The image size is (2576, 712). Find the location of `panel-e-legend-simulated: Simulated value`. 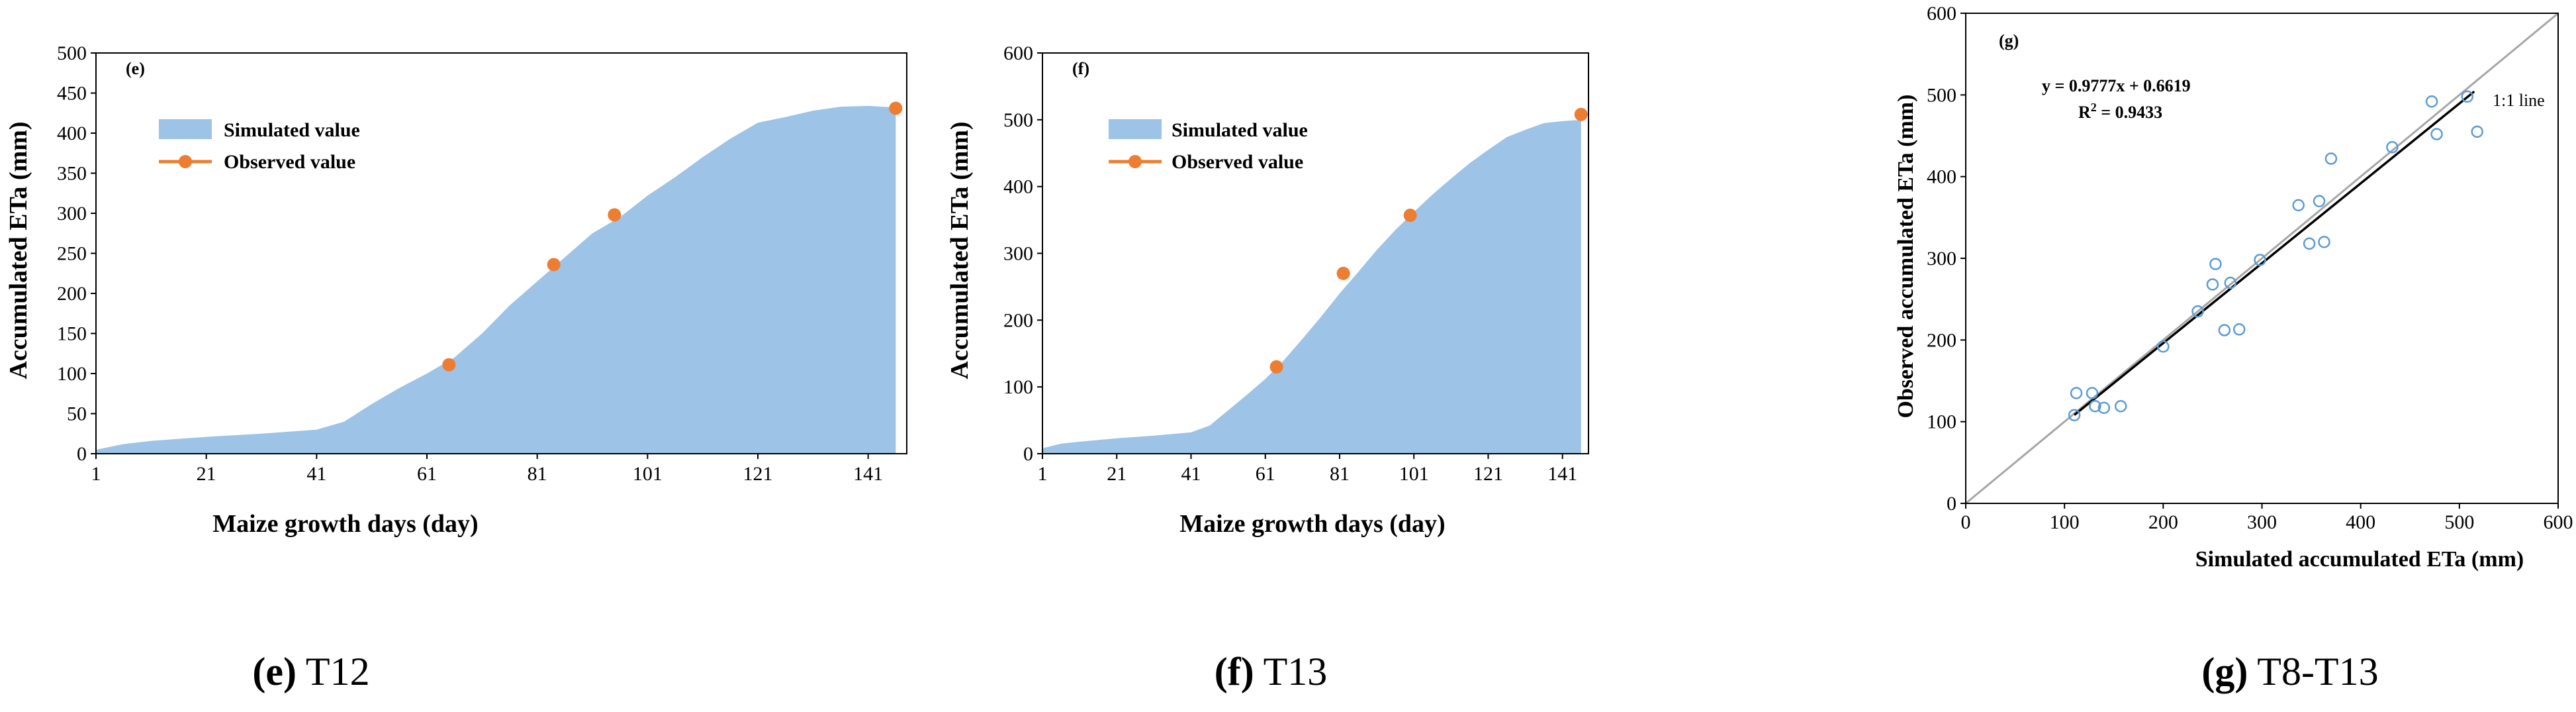

panel-e-legend-simulated: Simulated value is located at coordinates (292, 130).